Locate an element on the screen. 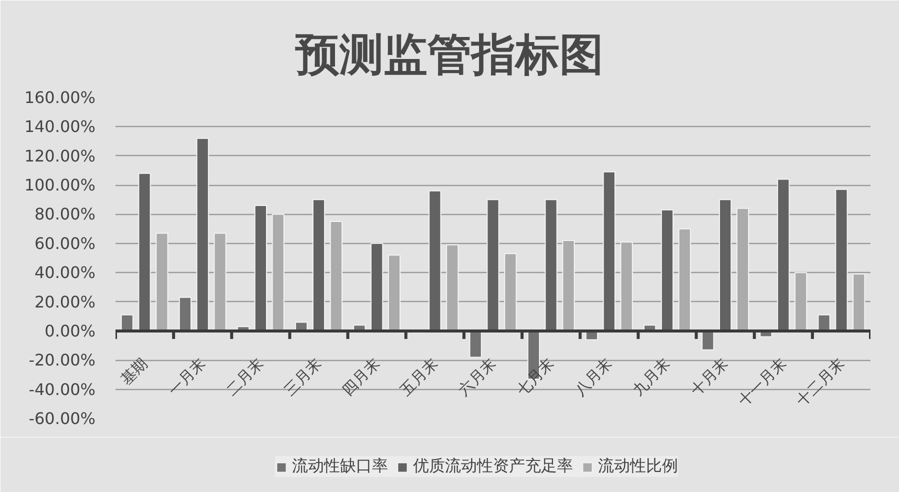 Image resolution: width=899 pixels, height=492 pixels. x-tick-label: 十一月末 is located at coordinates (762, 382).